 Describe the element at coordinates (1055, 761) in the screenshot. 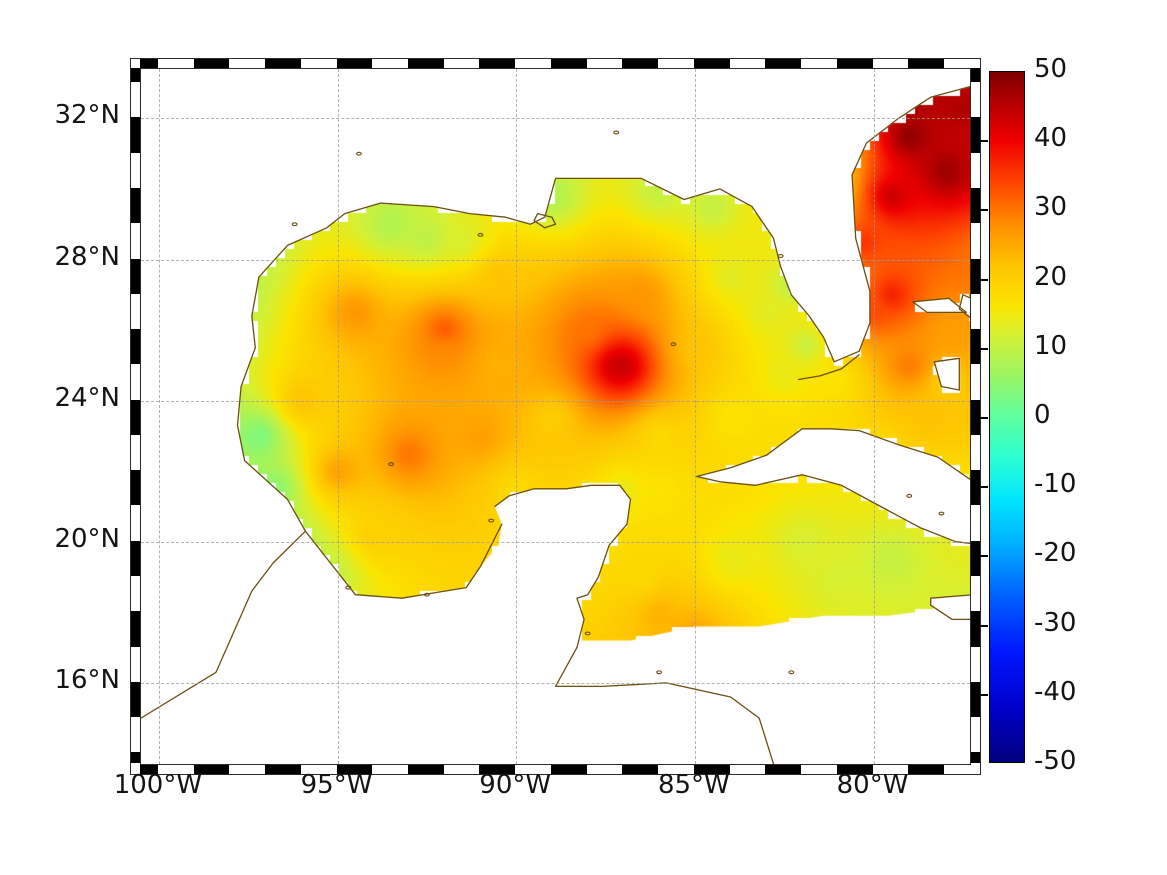

I see `colorbar-tick-label: -50` at that location.